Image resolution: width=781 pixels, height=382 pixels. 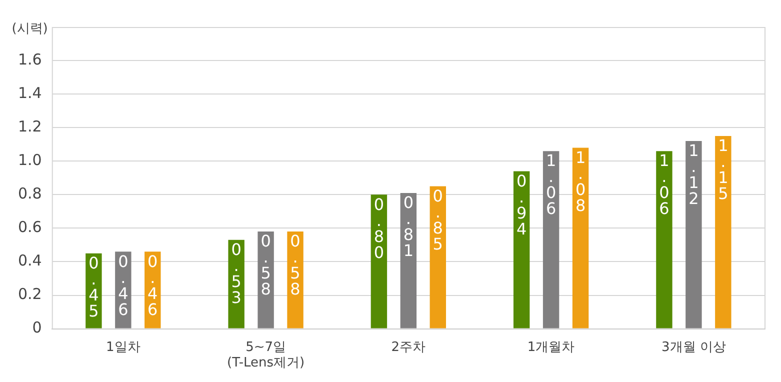 I want to click on data-label: 0.80, so click(x=379, y=228).